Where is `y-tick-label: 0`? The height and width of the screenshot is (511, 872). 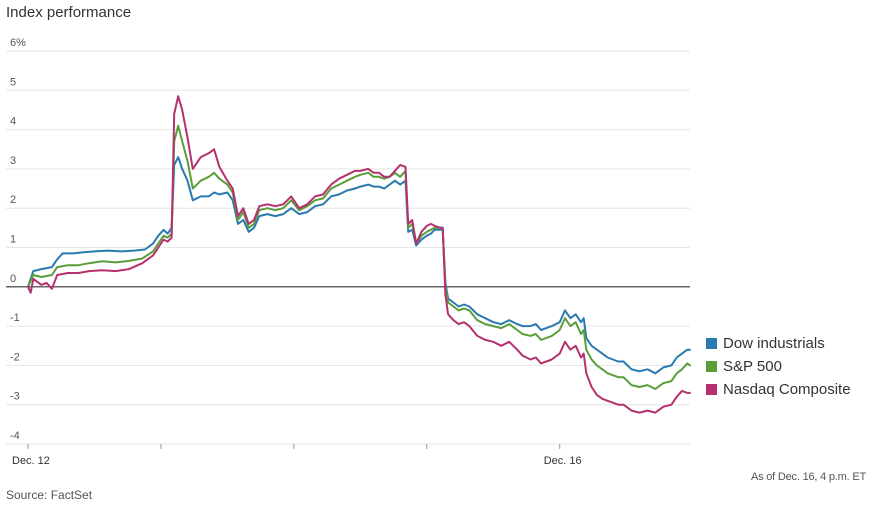
y-tick-label: 0 is located at coordinates (13, 279).